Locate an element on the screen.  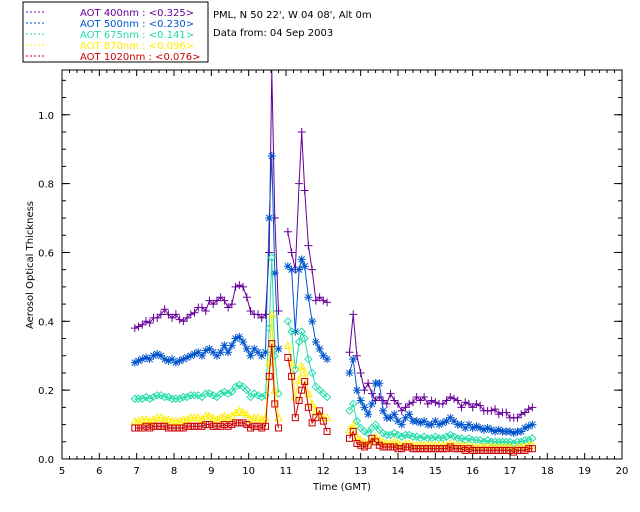
x-tick-label-10: 10 is located at coordinates (248, 471).